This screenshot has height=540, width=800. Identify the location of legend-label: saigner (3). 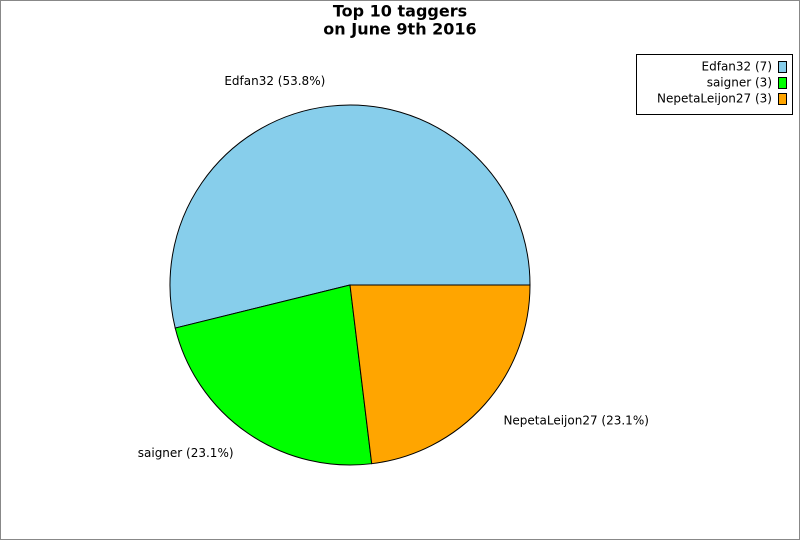
(739, 83).